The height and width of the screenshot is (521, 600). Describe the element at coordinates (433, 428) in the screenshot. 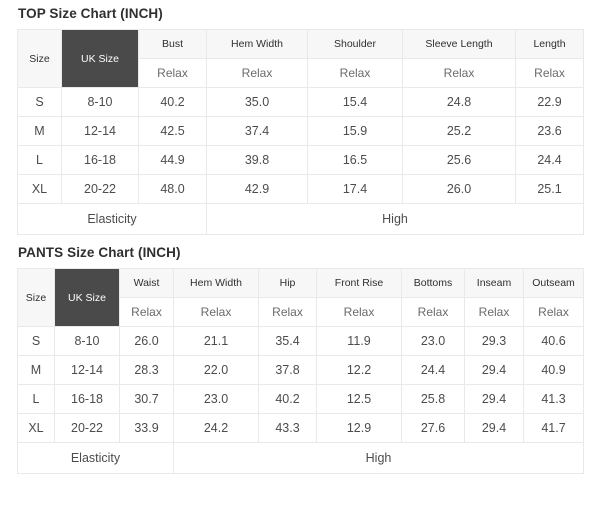

I see `pants-cell-bottoms: 27.6` at that location.